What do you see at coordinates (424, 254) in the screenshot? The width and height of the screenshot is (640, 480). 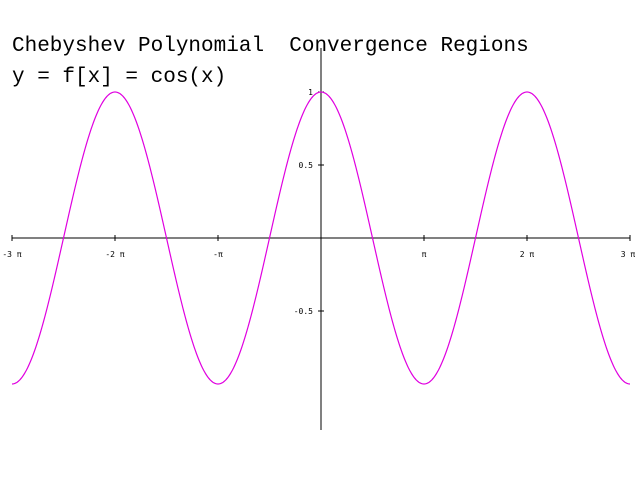 I see `x-tick-label: π` at bounding box center [424, 254].